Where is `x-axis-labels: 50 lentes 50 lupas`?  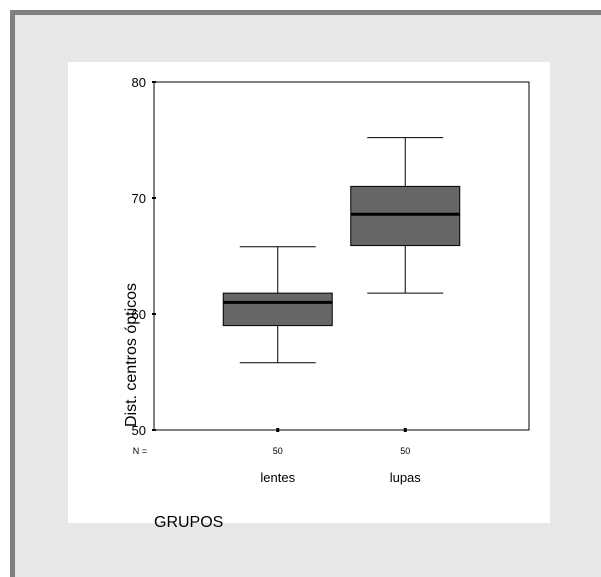
x-axis-labels: 50 lentes 50 lupas is located at coordinates (340, 456).